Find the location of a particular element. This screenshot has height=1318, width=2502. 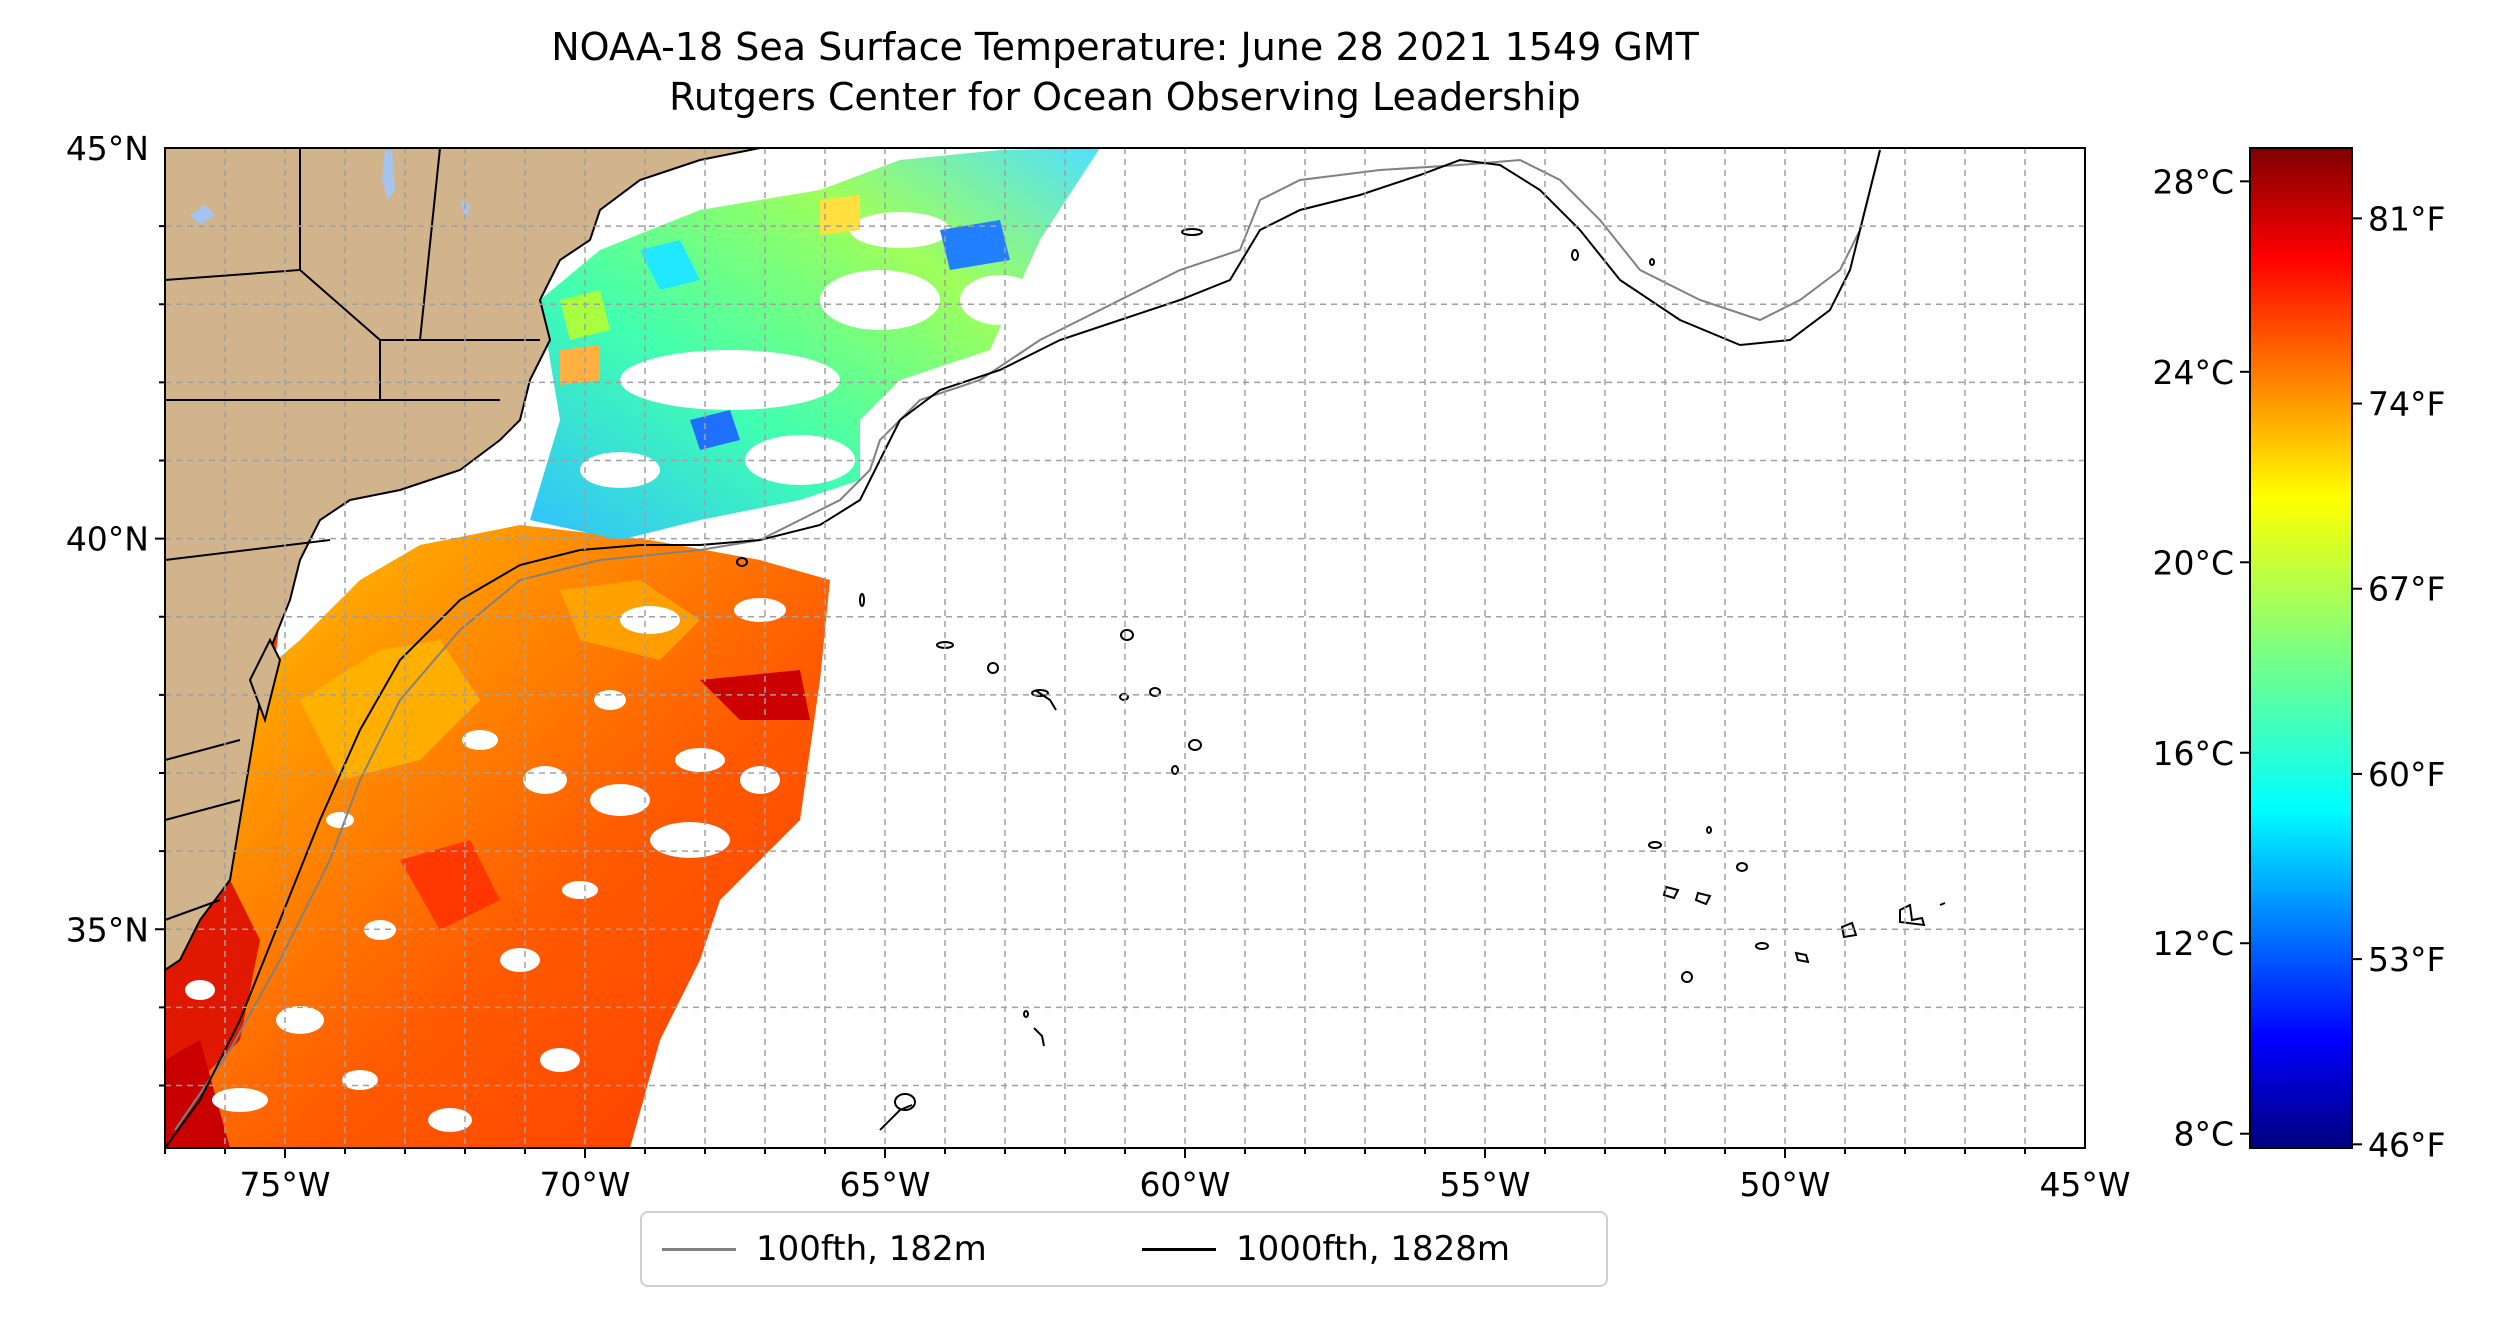

latitude-labels: 45°N 40°N 35°N is located at coordinates (107, 539).